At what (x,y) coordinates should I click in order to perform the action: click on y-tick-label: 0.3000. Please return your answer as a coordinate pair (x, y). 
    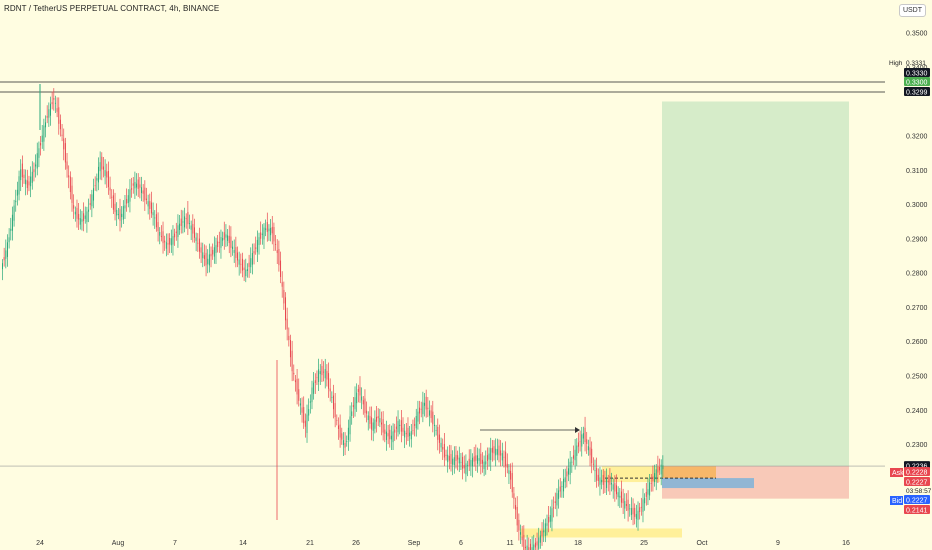
    Looking at the image, I should click on (917, 205).